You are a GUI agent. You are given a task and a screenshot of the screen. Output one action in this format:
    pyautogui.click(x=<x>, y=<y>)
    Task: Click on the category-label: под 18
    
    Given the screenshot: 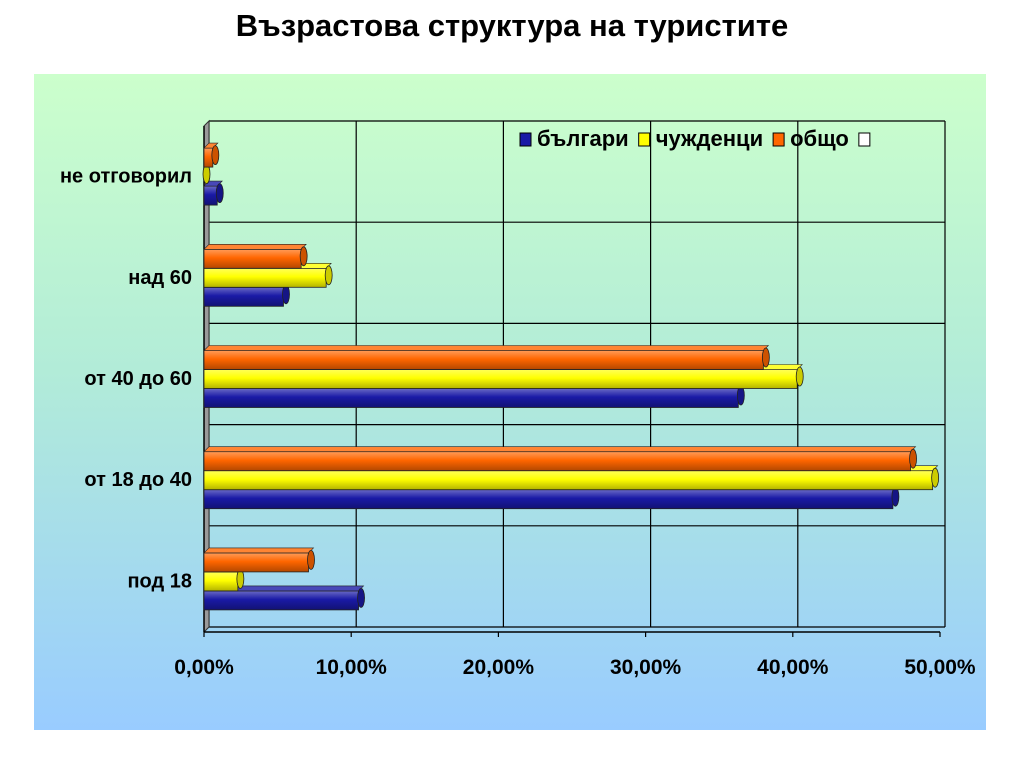 What is the action you would take?
    pyautogui.click(x=159, y=581)
    